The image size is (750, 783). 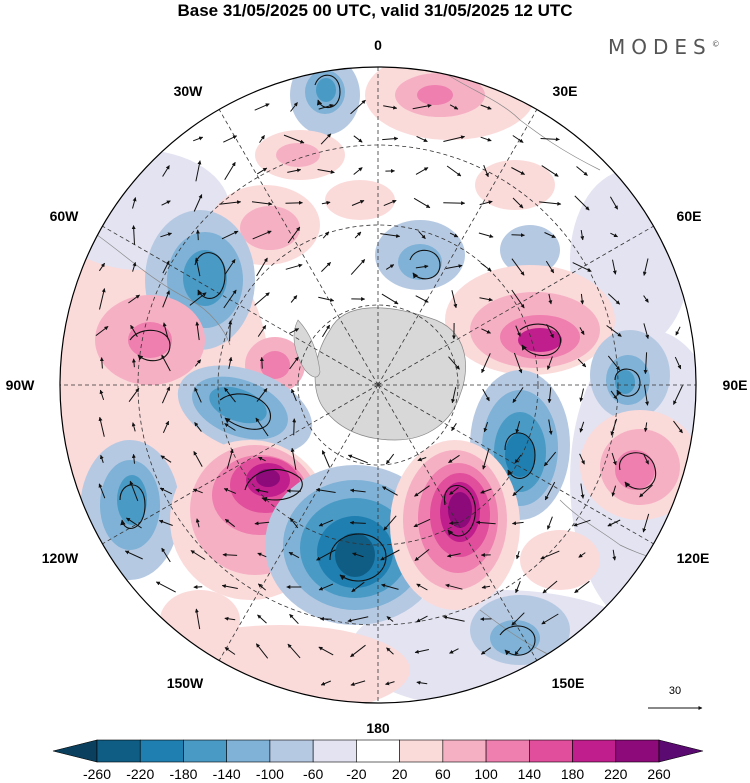 What do you see at coordinates (185, 683) in the screenshot?
I see `lon-label-150w: 150W` at bounding box center [185, 683].